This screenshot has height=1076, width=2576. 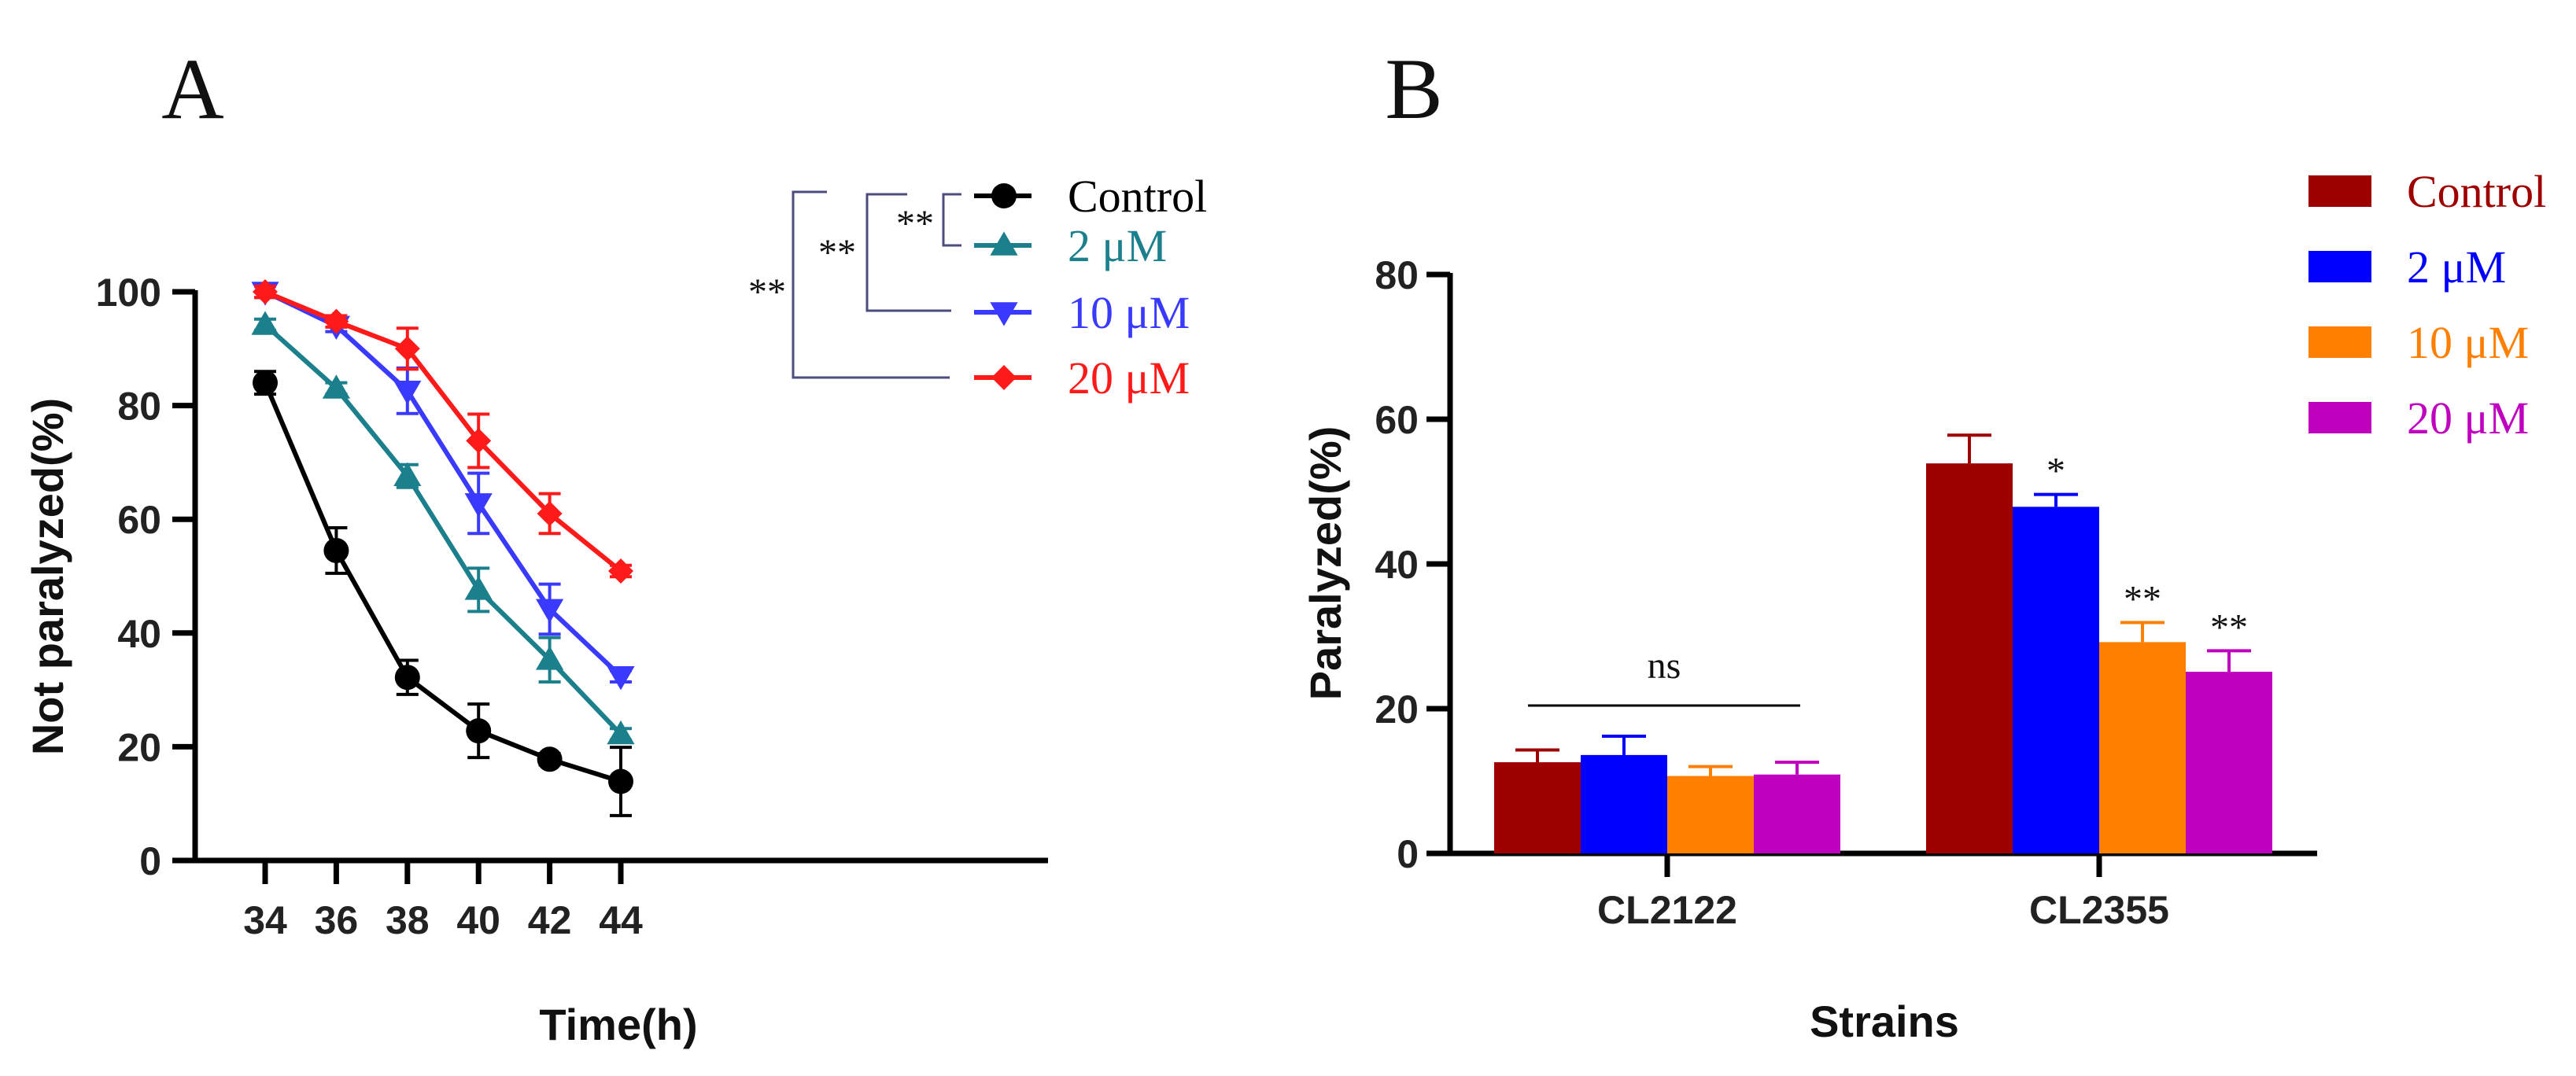 I want to click on significance-label: *, so click(x=2055, y=472).